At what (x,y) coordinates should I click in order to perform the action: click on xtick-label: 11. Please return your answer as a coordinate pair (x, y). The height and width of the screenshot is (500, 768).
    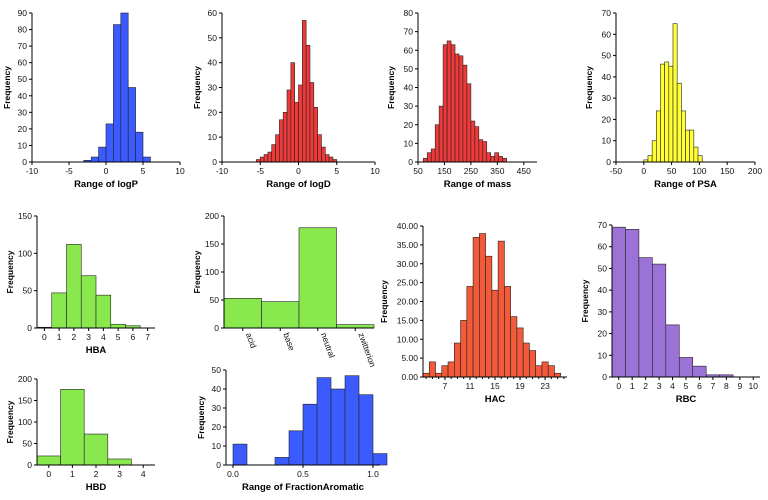
    Looking at the image, I should click on (470, 386).